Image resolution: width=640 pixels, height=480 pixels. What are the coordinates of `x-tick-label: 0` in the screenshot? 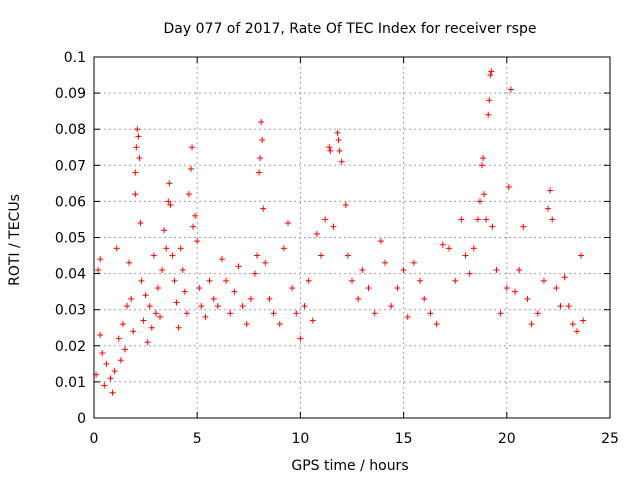 It's located at (94, 439).